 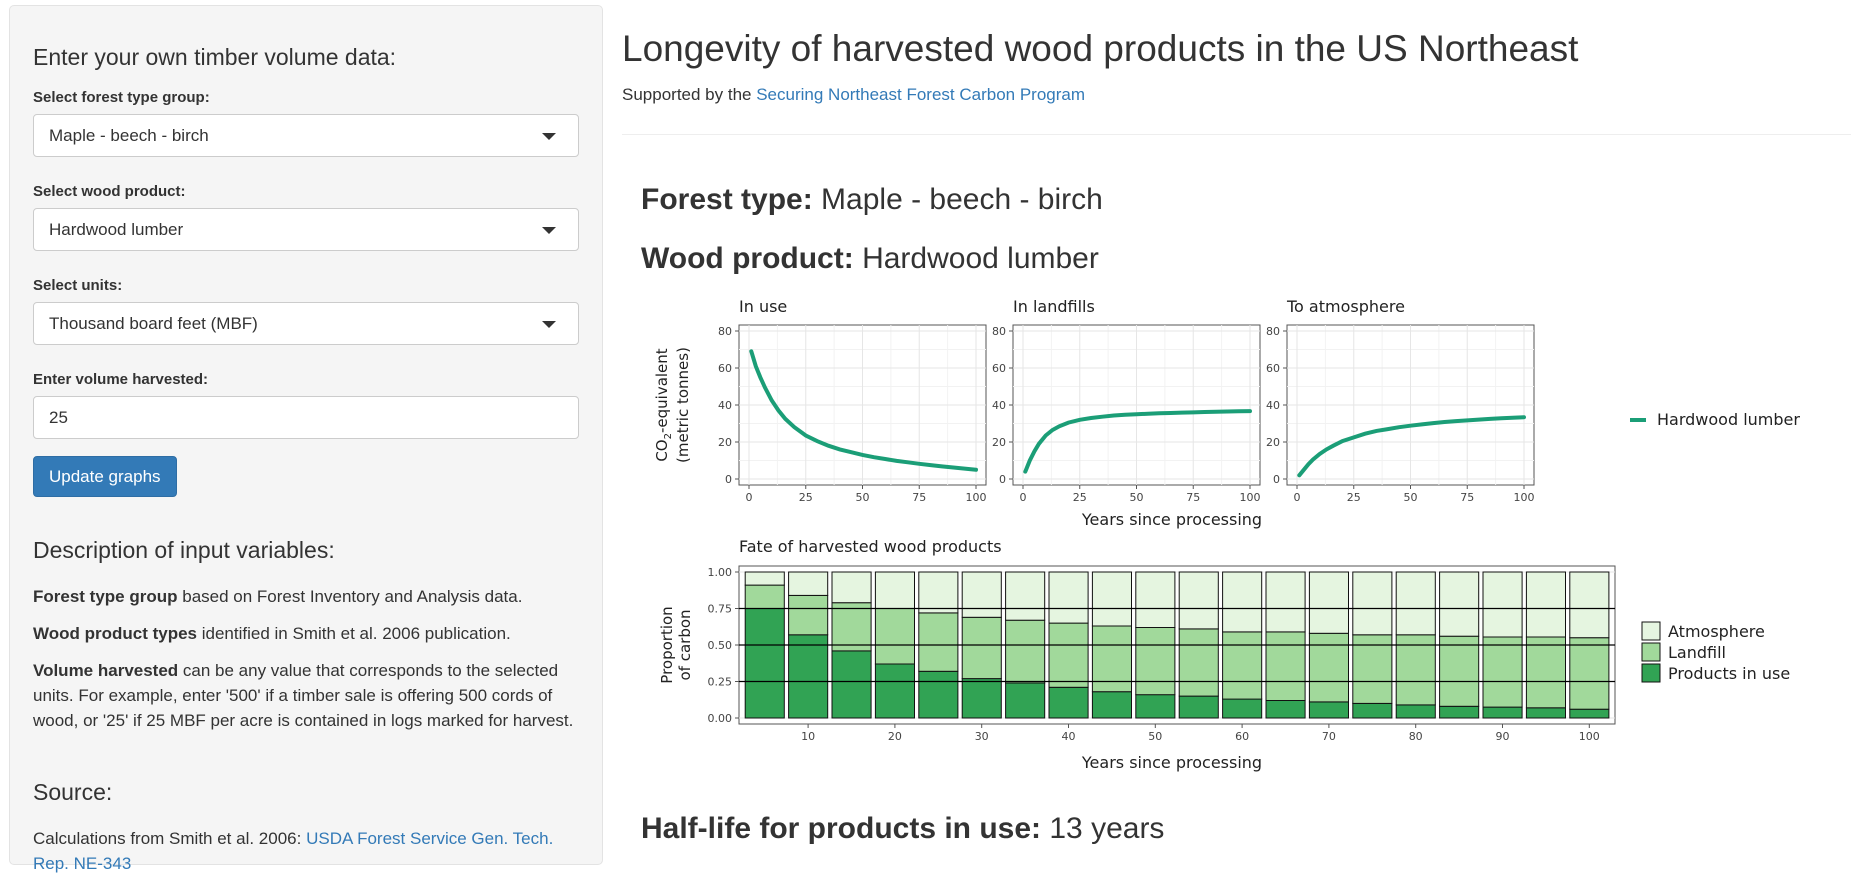 I want to click on wood-product-heading: Wood product: Hardwood lumber, so click(x=870, y=259).